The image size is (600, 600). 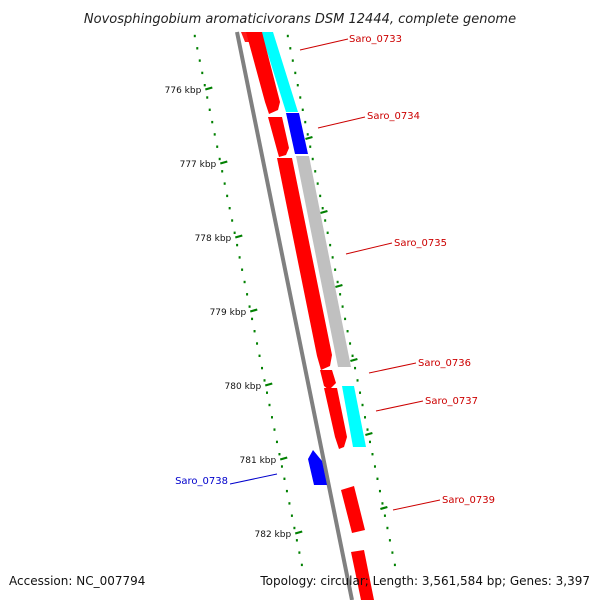 I want to click on scale-label: 780 kbp, so click(x=243, y=387).